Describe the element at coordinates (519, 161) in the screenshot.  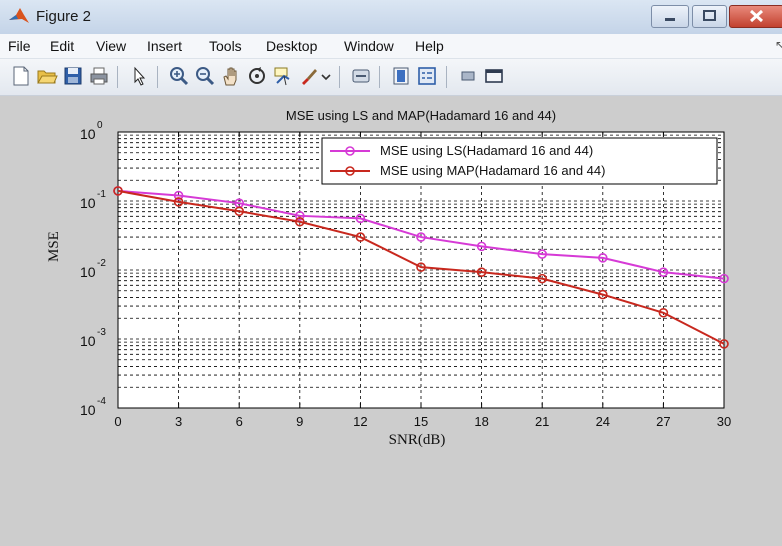
I see `legend-box` at that location.